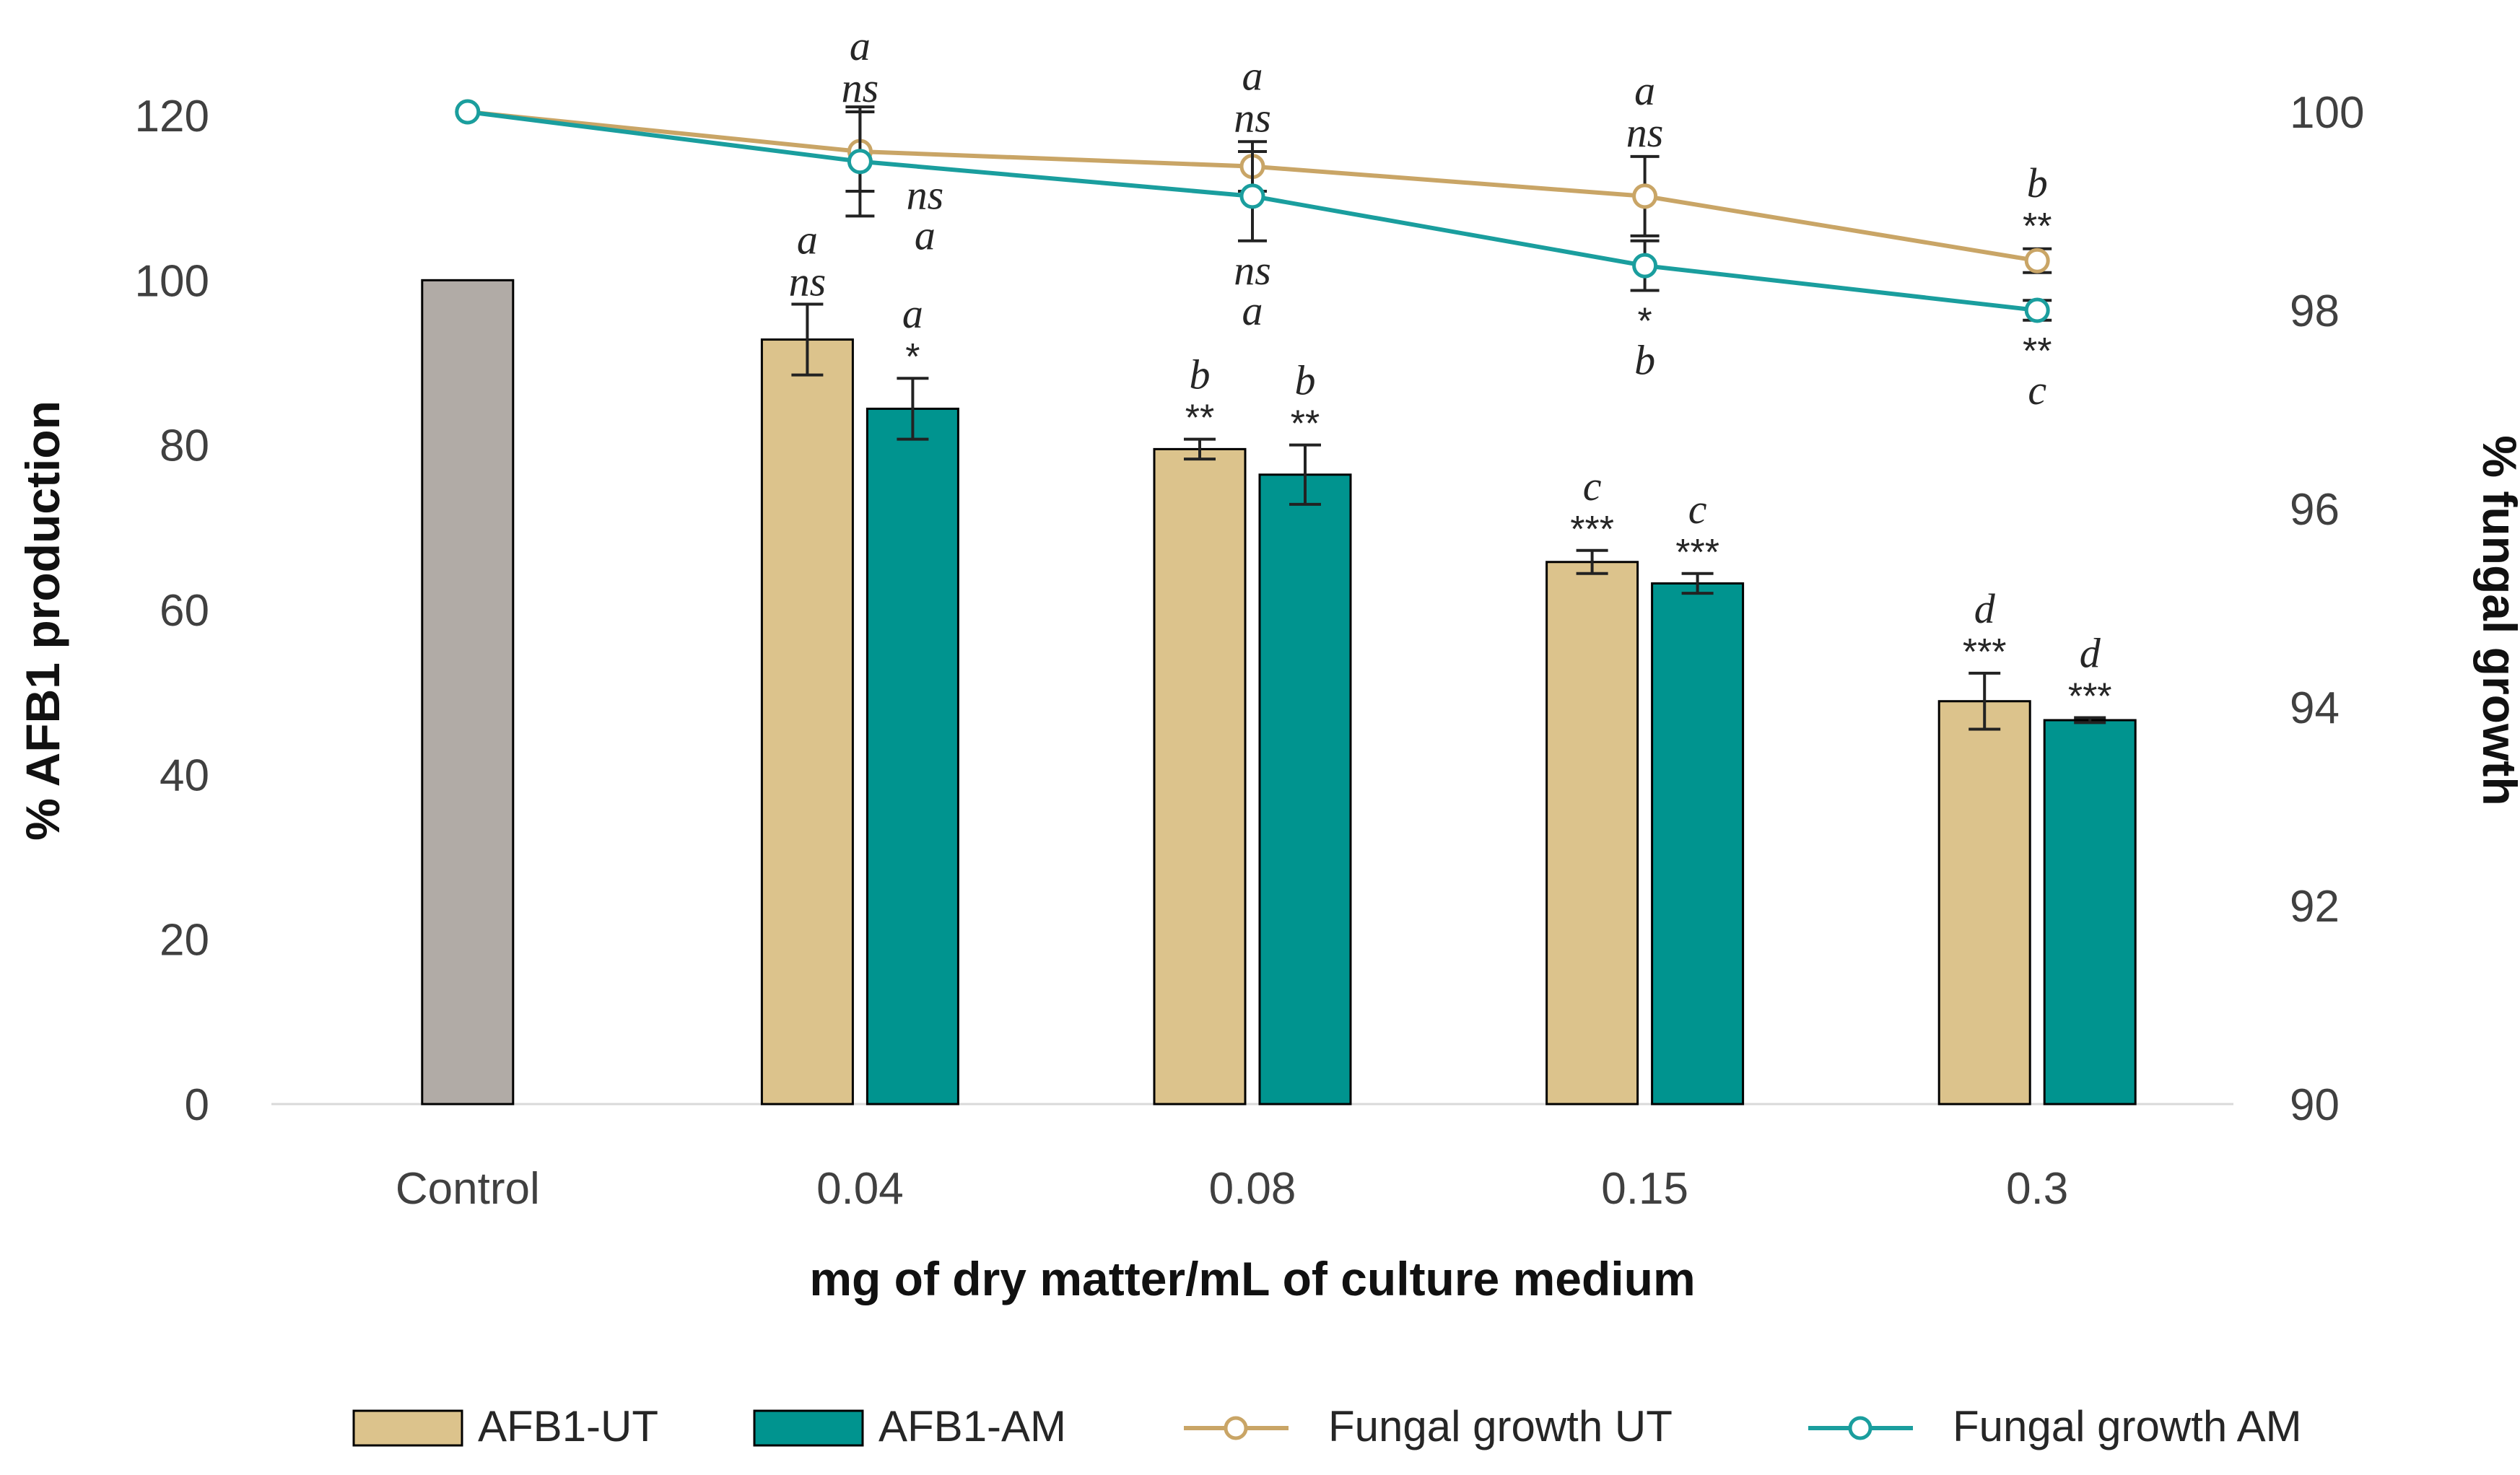 The height and width of the screenshot is (1475, 2520). What do you see at coordinates (184, 941) in the screenshot?
I see `y-tick-label: 20` at bounding box center [184, 941].